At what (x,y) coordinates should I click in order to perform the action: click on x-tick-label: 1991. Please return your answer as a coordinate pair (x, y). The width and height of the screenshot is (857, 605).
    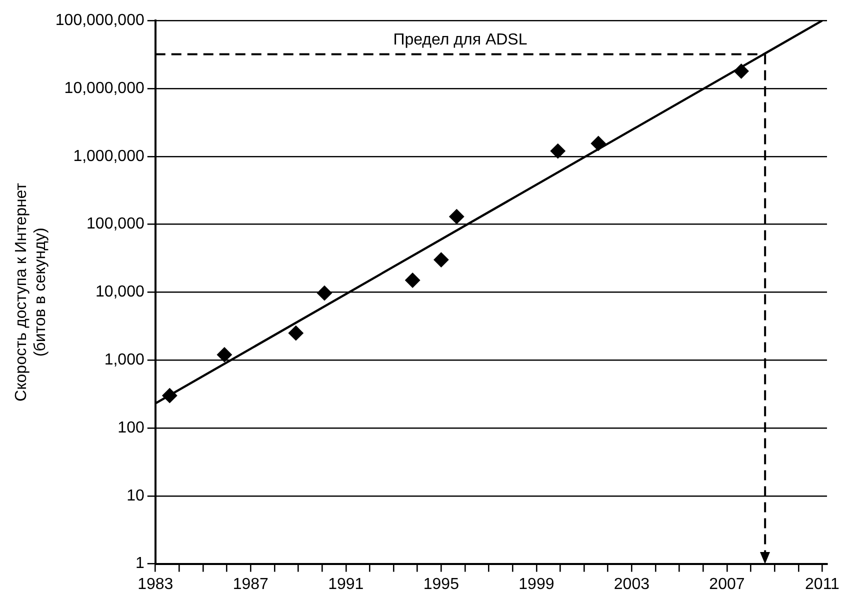
    Looking at the image, I should click on (346, 584).